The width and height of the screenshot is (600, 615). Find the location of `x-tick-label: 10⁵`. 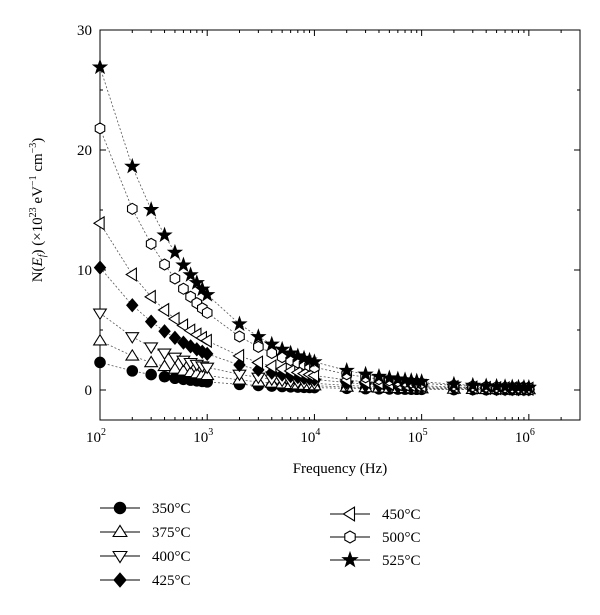

x-tick-label: 10⁵ is located at coordinates (418, 436).